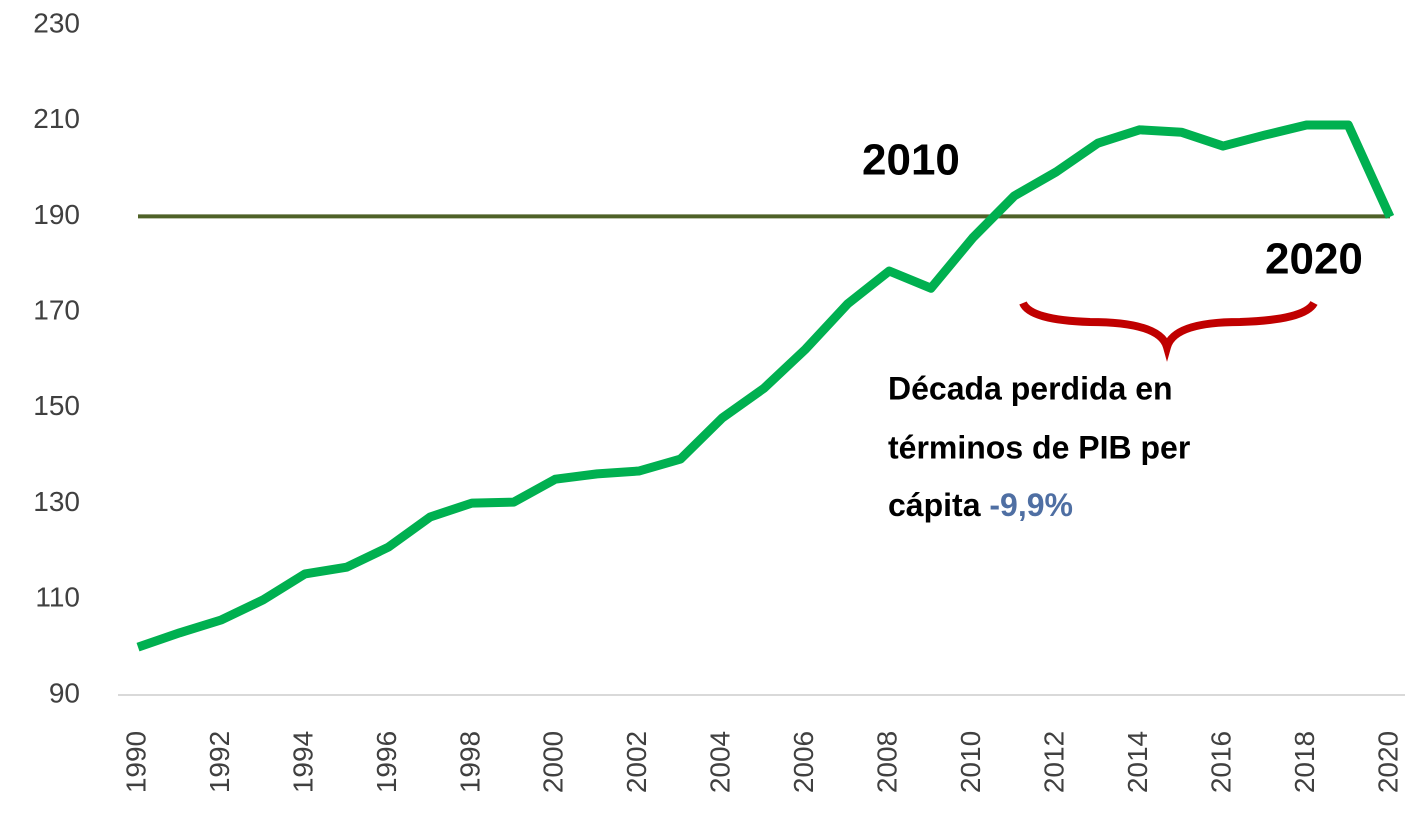 Image resolution: width=1405 pixels, height=814 pixels. I want to click on x-tick-label: 1996, so click(386, 762).